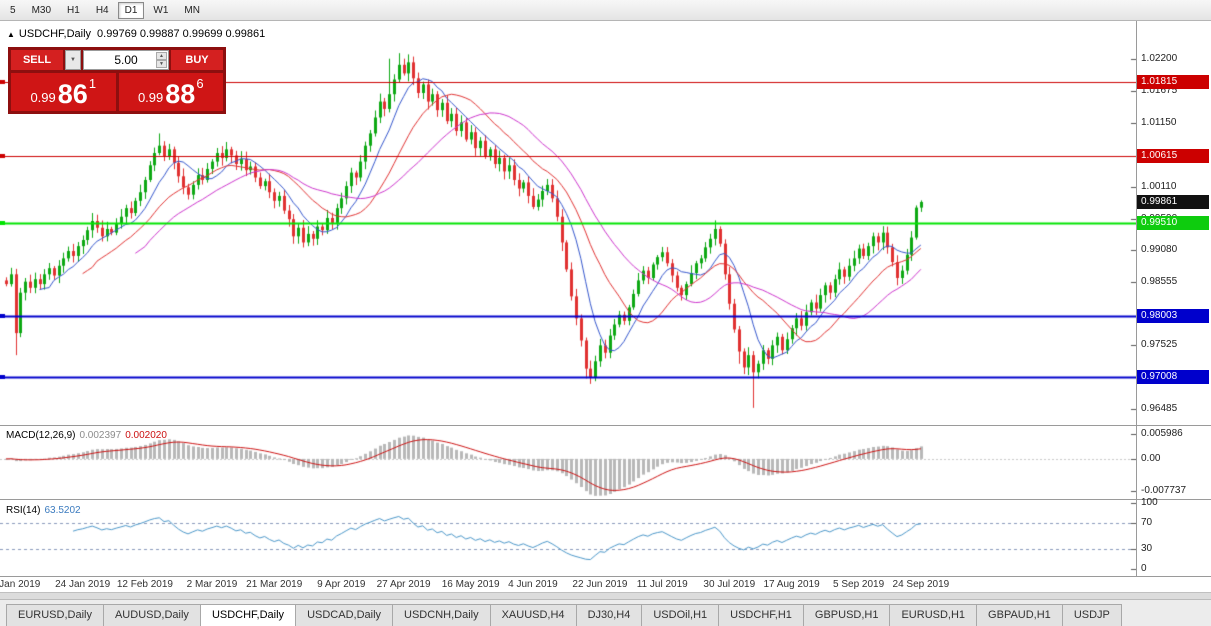 Image resolution: width=1211 pixels, height=626 pixels. I want to click on chart-tab: AUDUSD,Daily, so click(151, 615).